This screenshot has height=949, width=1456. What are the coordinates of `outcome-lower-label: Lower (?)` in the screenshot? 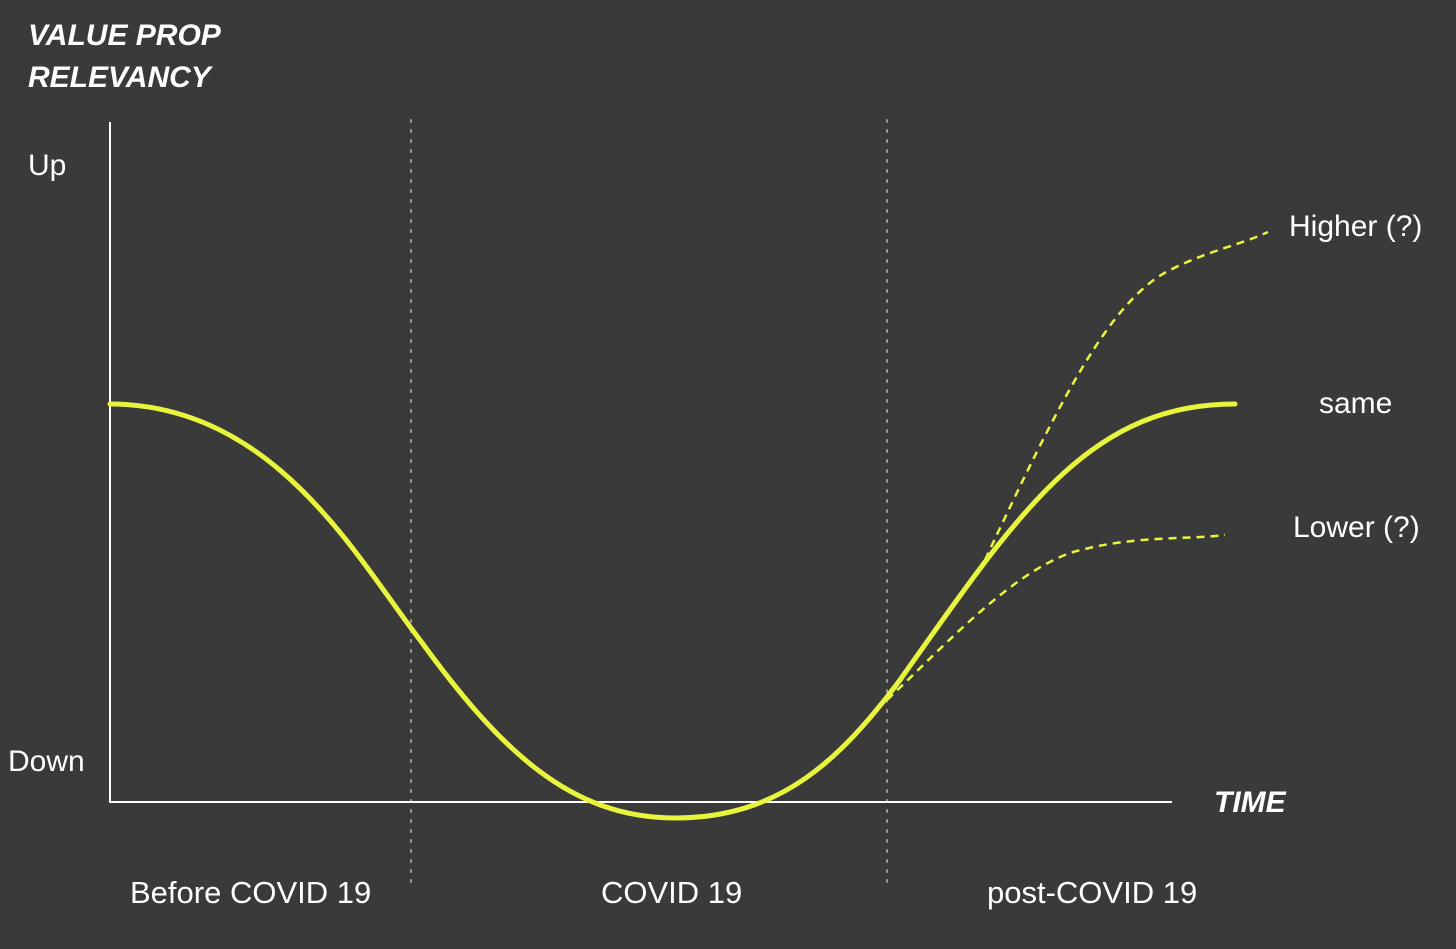 It's located at (1356, 527).